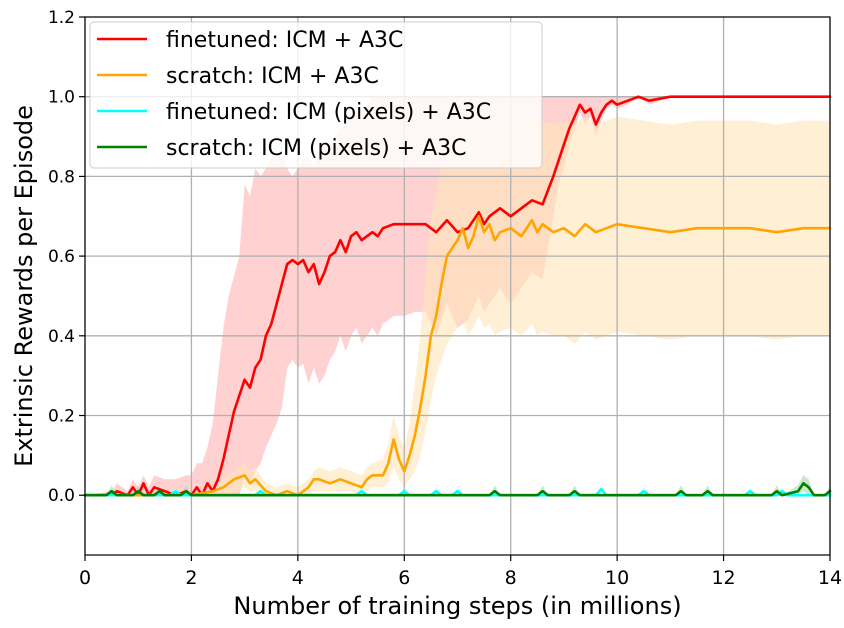  Describe the element at coordinates (191, 578) in the screenshot. I see `x-tick-label: 2` at that location.